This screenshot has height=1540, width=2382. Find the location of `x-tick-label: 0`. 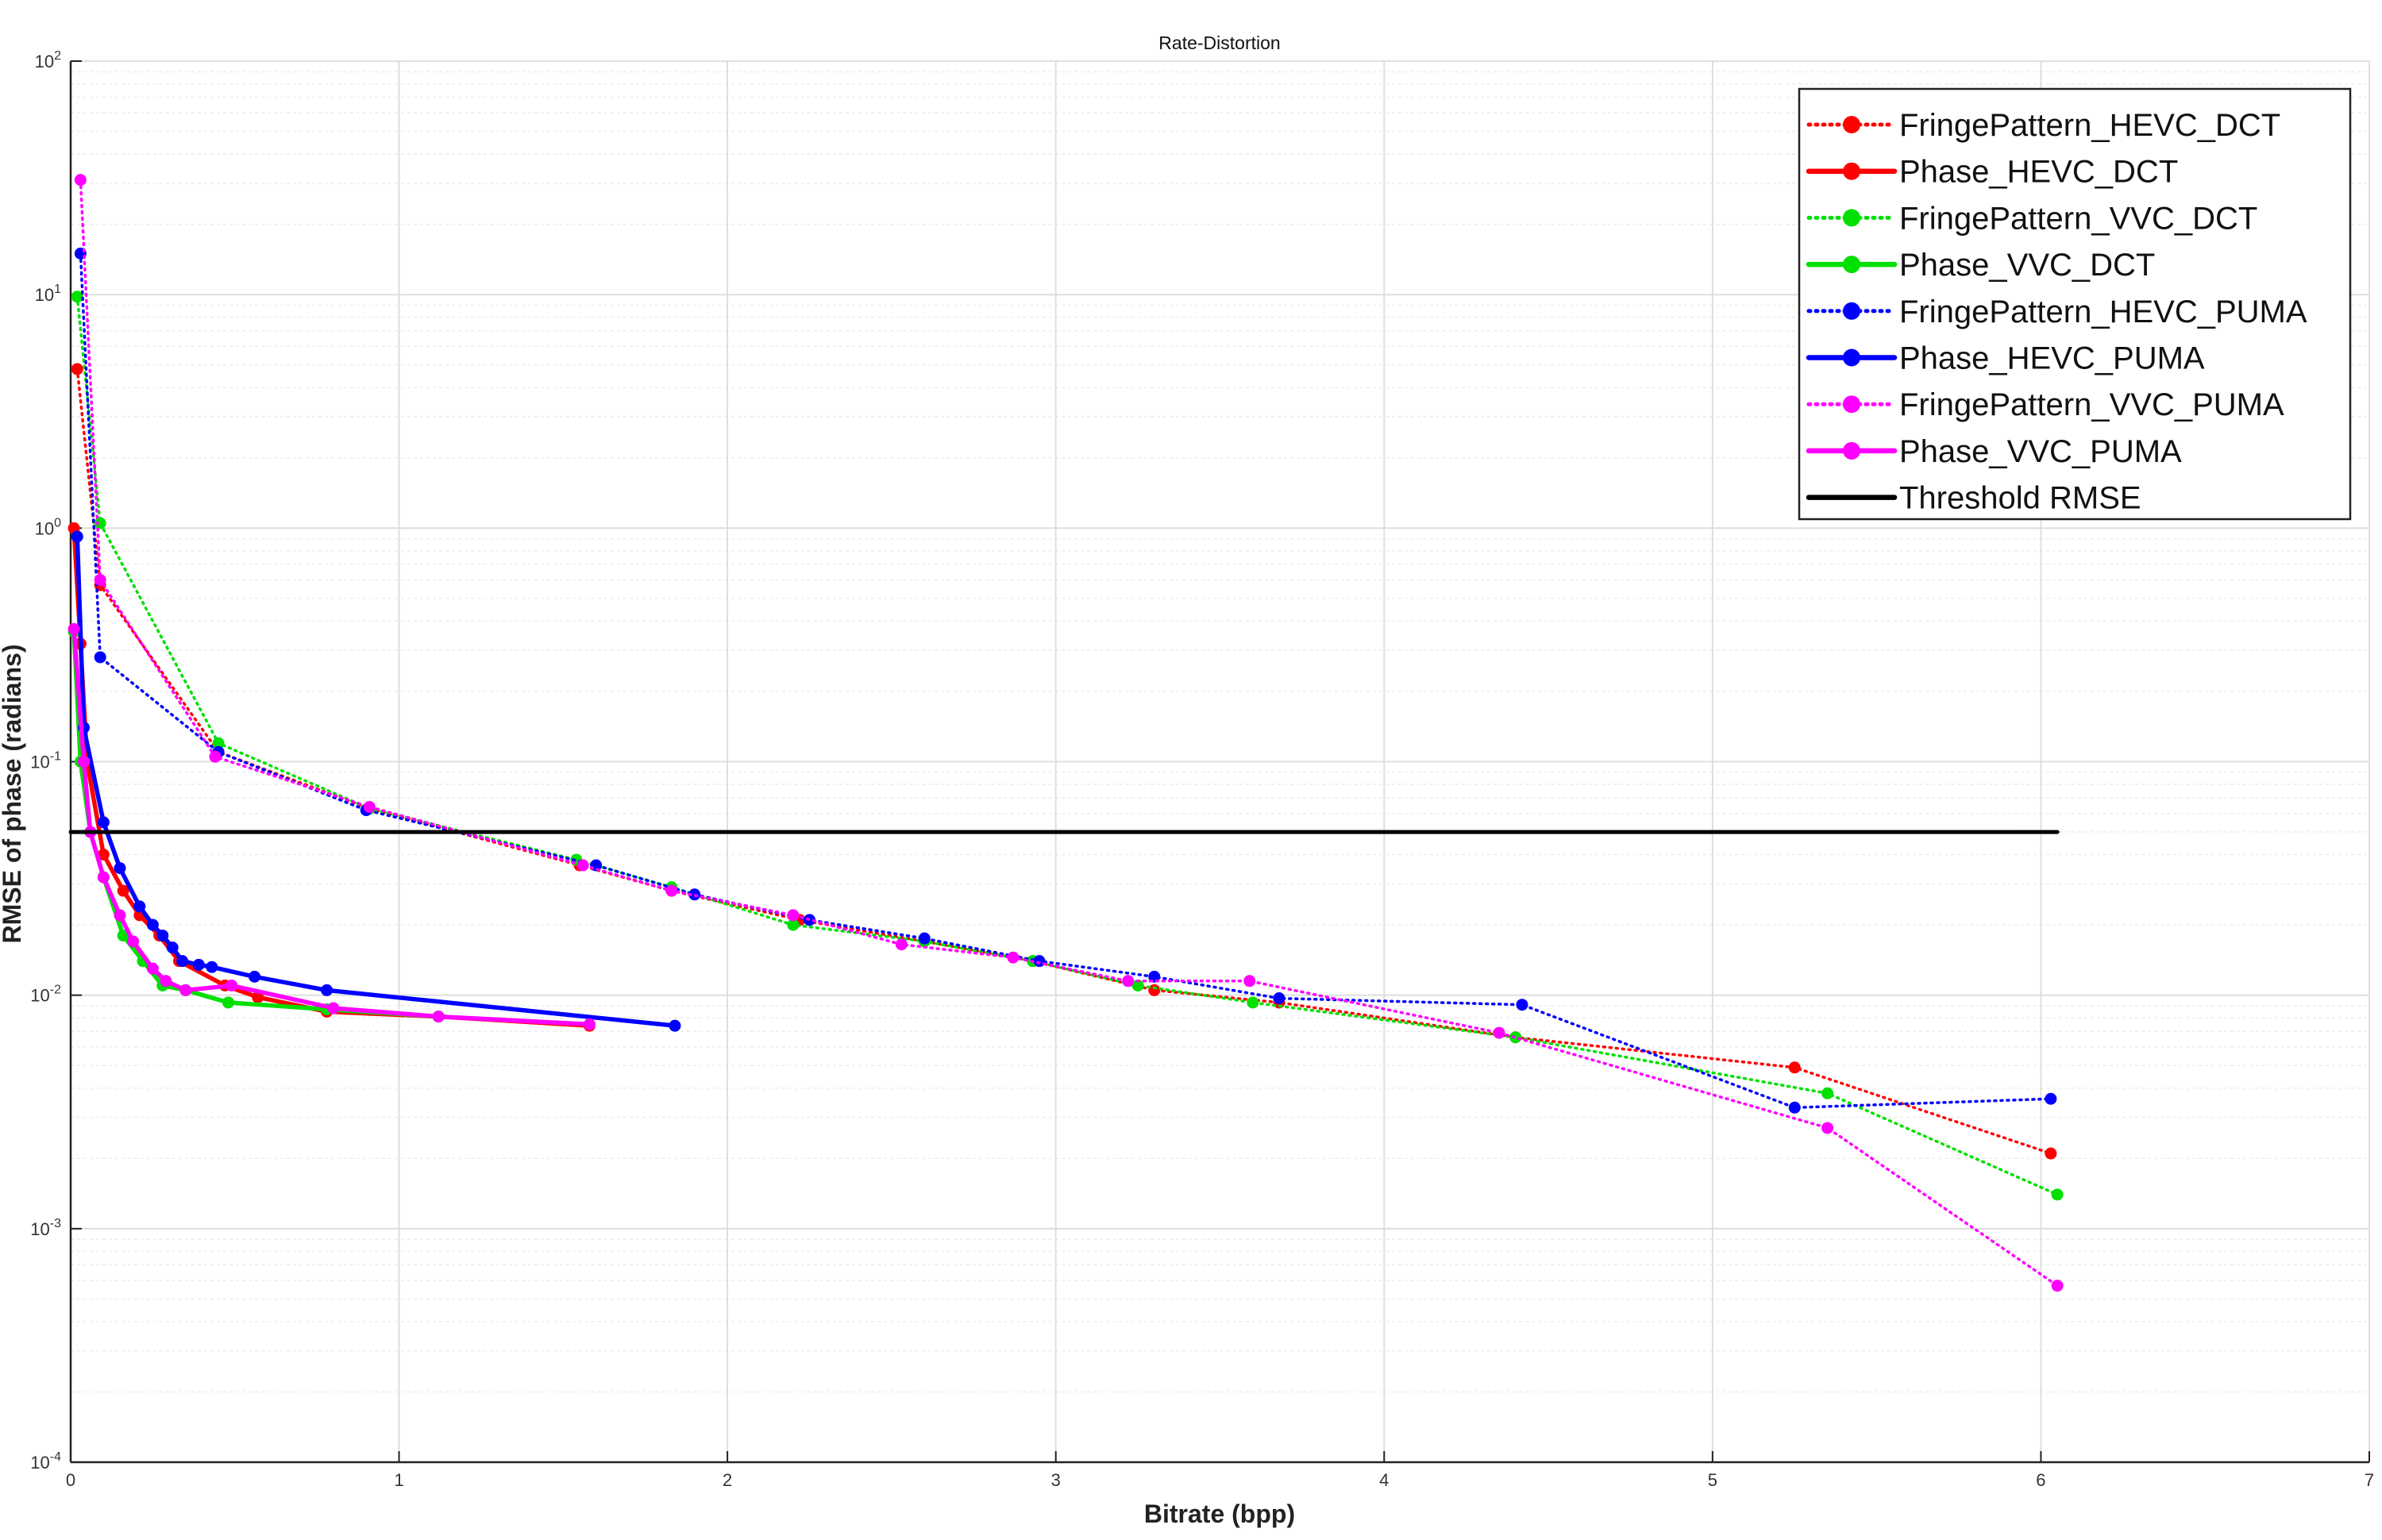

x-tick-label: 0 is located at coordinates (70, 1480).